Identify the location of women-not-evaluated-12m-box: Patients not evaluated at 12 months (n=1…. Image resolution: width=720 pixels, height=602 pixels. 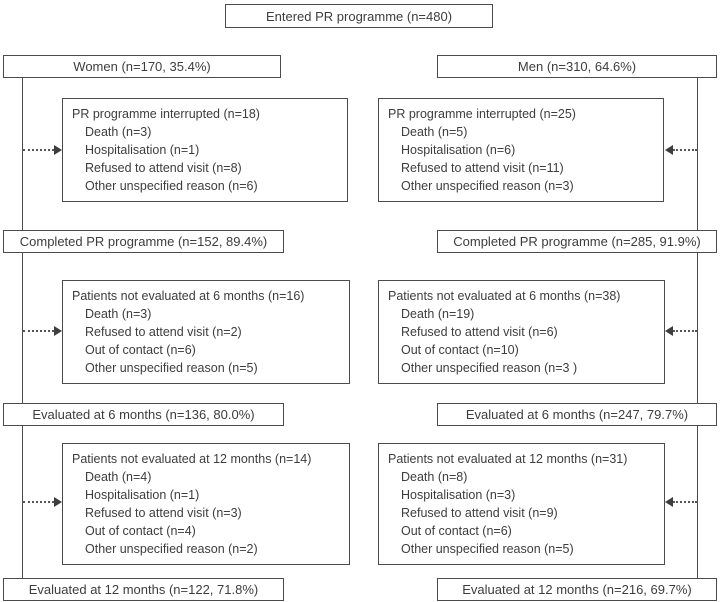
(206, 504).